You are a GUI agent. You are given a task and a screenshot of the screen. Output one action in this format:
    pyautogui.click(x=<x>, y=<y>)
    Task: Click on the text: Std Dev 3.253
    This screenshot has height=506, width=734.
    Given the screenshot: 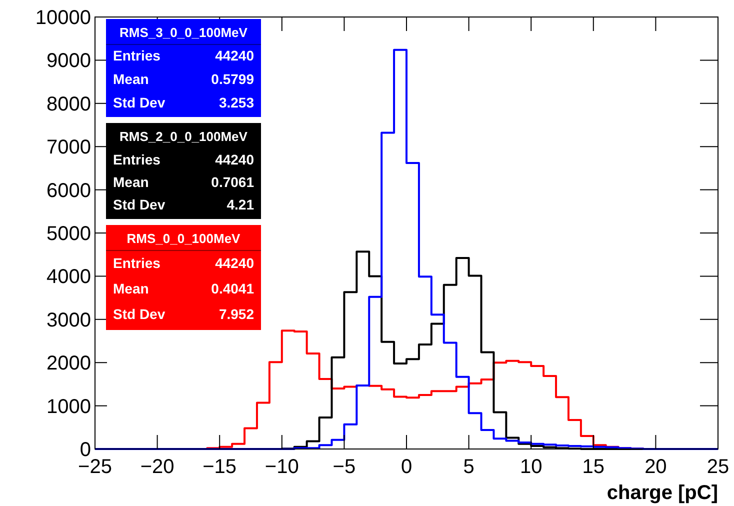 What is the action you would take?
    pyautogui.click(x=183, y=102)
    